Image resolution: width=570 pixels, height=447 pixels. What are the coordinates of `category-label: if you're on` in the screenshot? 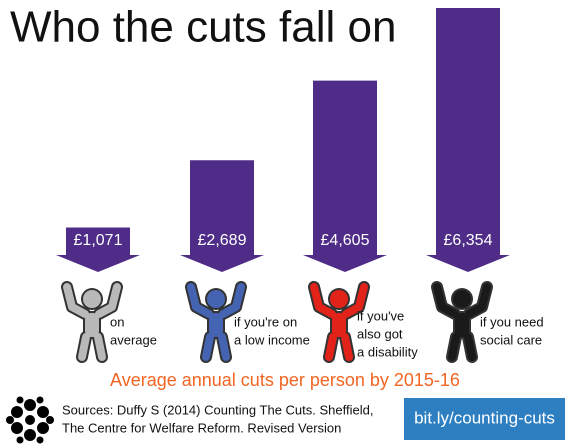 It's located at (265, 321).